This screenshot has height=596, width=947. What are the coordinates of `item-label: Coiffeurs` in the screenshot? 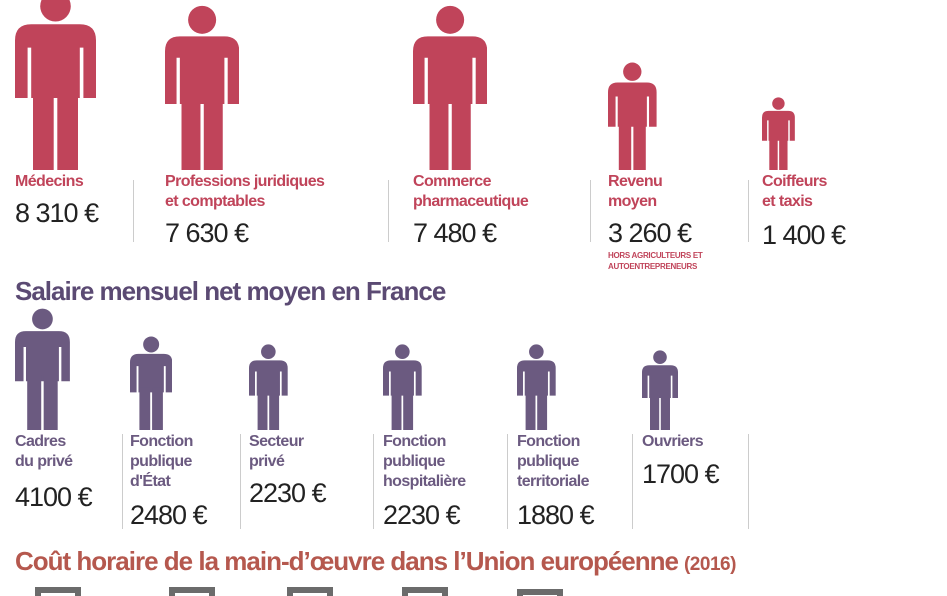 It's located at (794, 181).